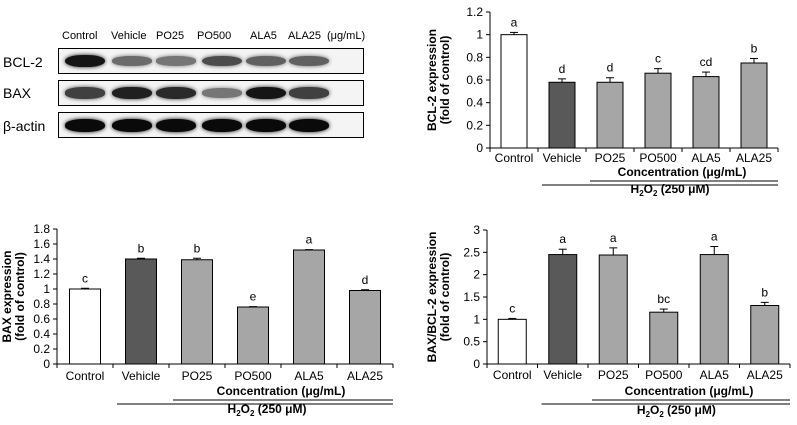 Image resolution: width=797 pixels, height=425 pixels. What do you see at coordinates (432, 297) in the screenshot?
I see `y-axis-label: BAX/BCL-2 expression` at bounding box center [432, 297].